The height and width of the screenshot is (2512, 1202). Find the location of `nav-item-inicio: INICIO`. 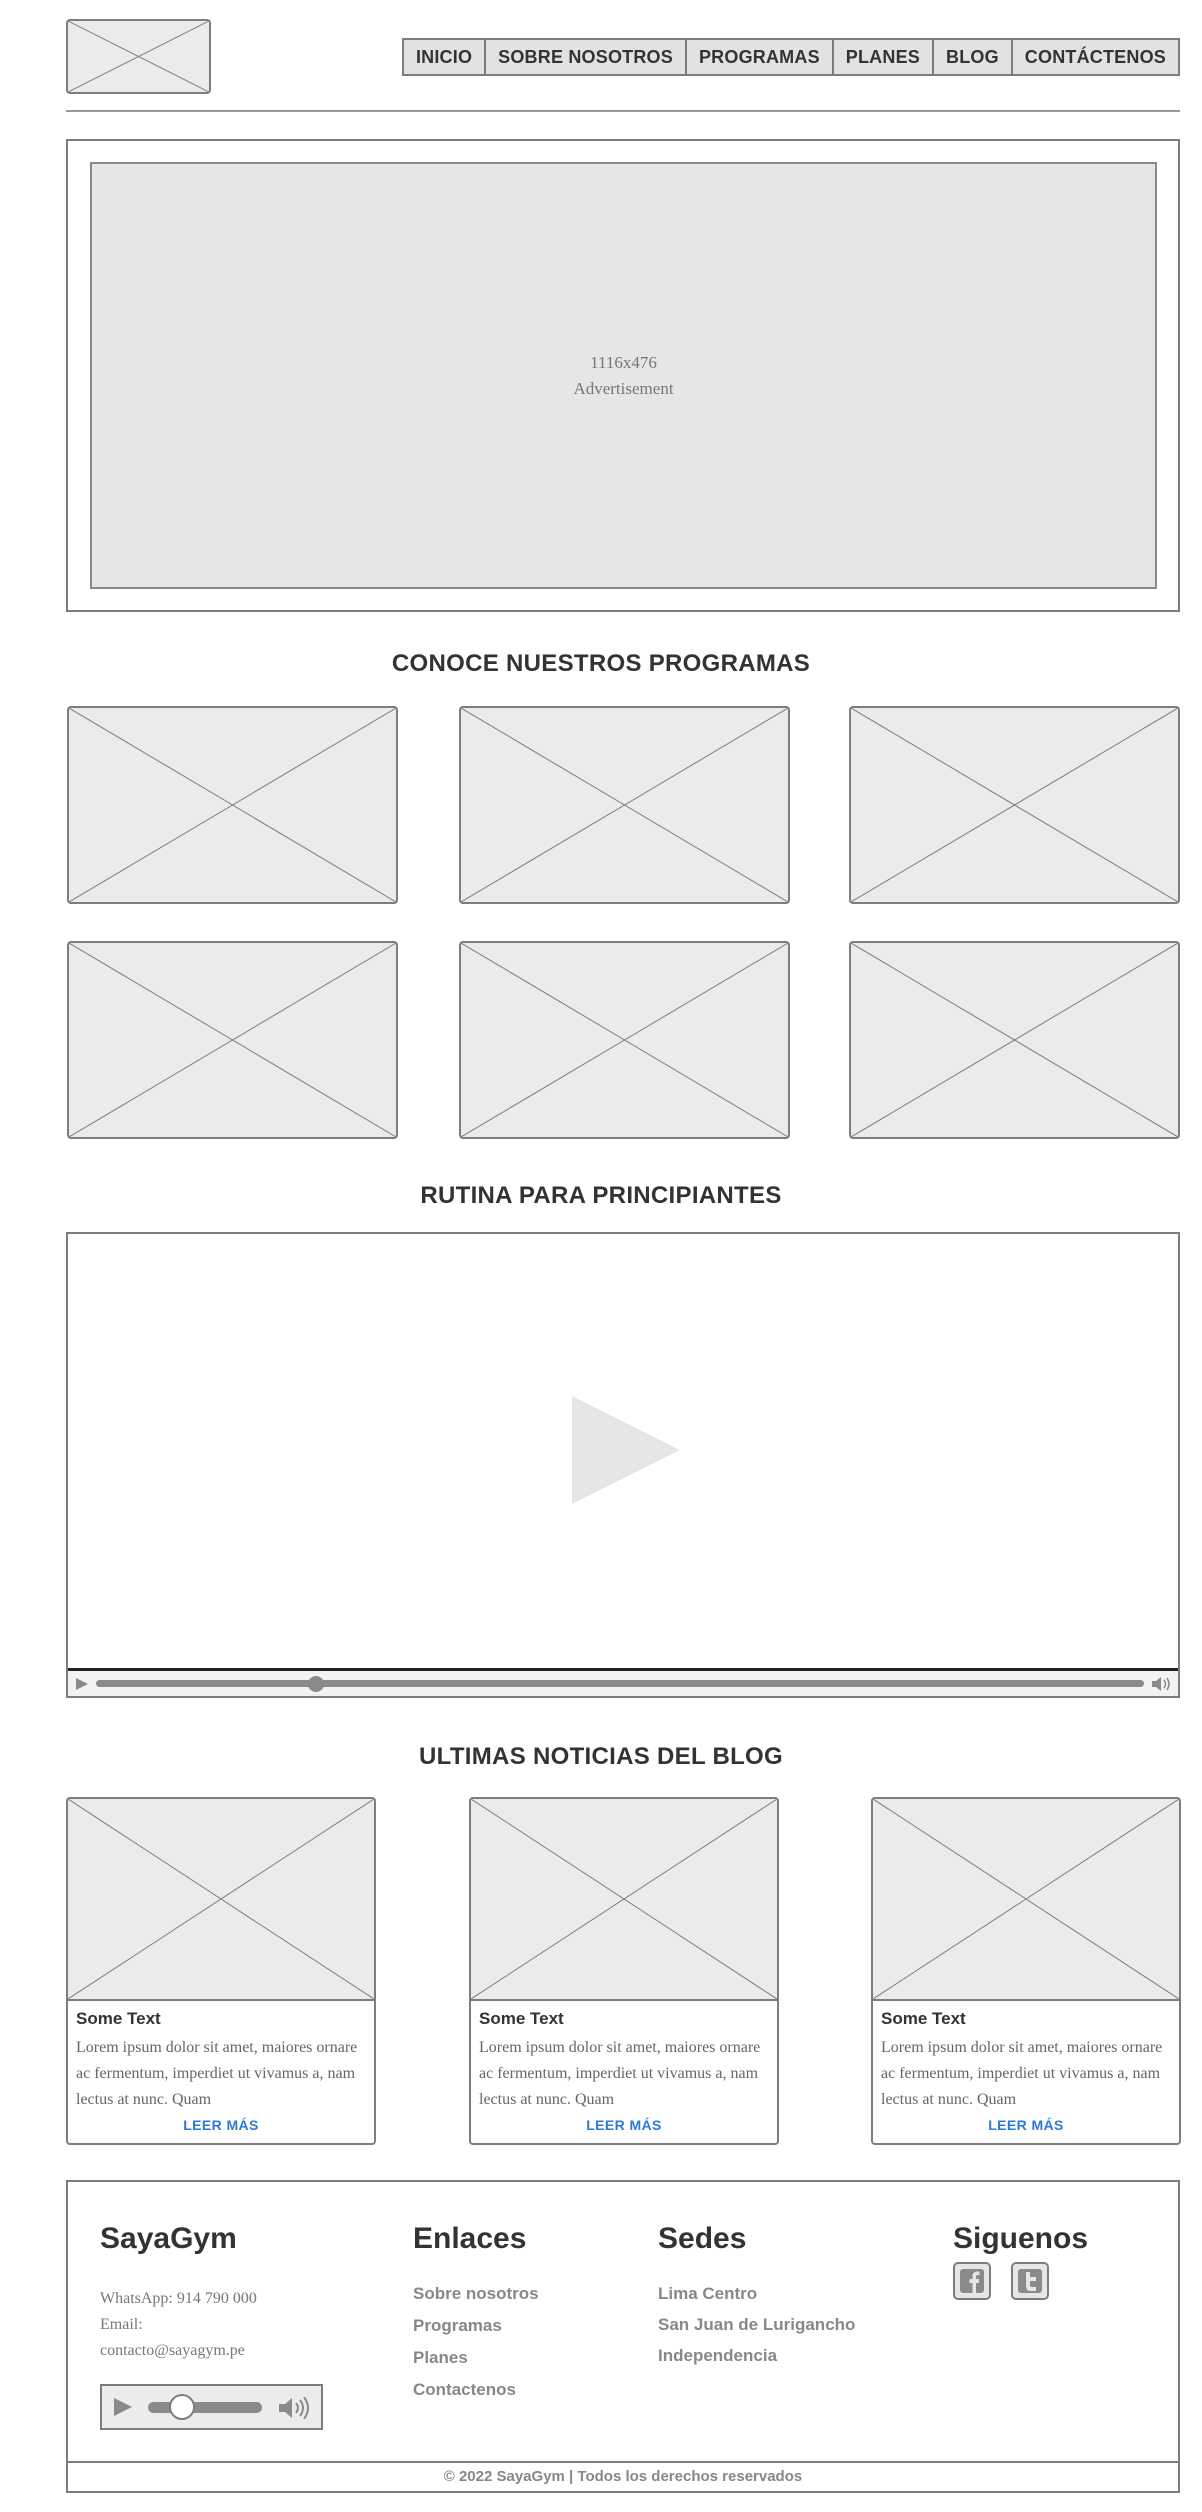

nav-item-inicio: INICIO is located at coordinates (444, 56).